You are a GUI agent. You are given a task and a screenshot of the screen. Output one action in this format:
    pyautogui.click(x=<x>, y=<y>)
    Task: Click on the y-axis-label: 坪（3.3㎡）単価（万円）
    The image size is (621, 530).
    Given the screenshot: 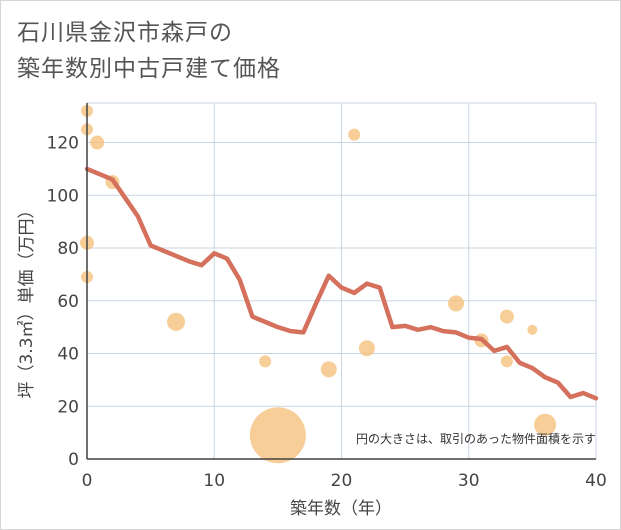 What is the action you would take?
    pyautogui.click(x=27, y=299)
    